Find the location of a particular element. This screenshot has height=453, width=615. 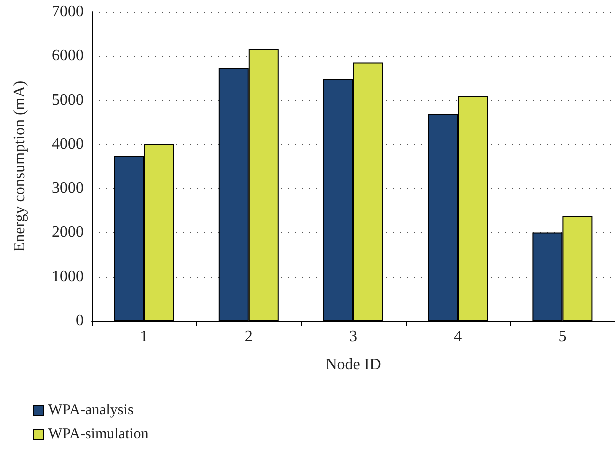

x-axis-title: Node ID is located at coordinates (354, 365).